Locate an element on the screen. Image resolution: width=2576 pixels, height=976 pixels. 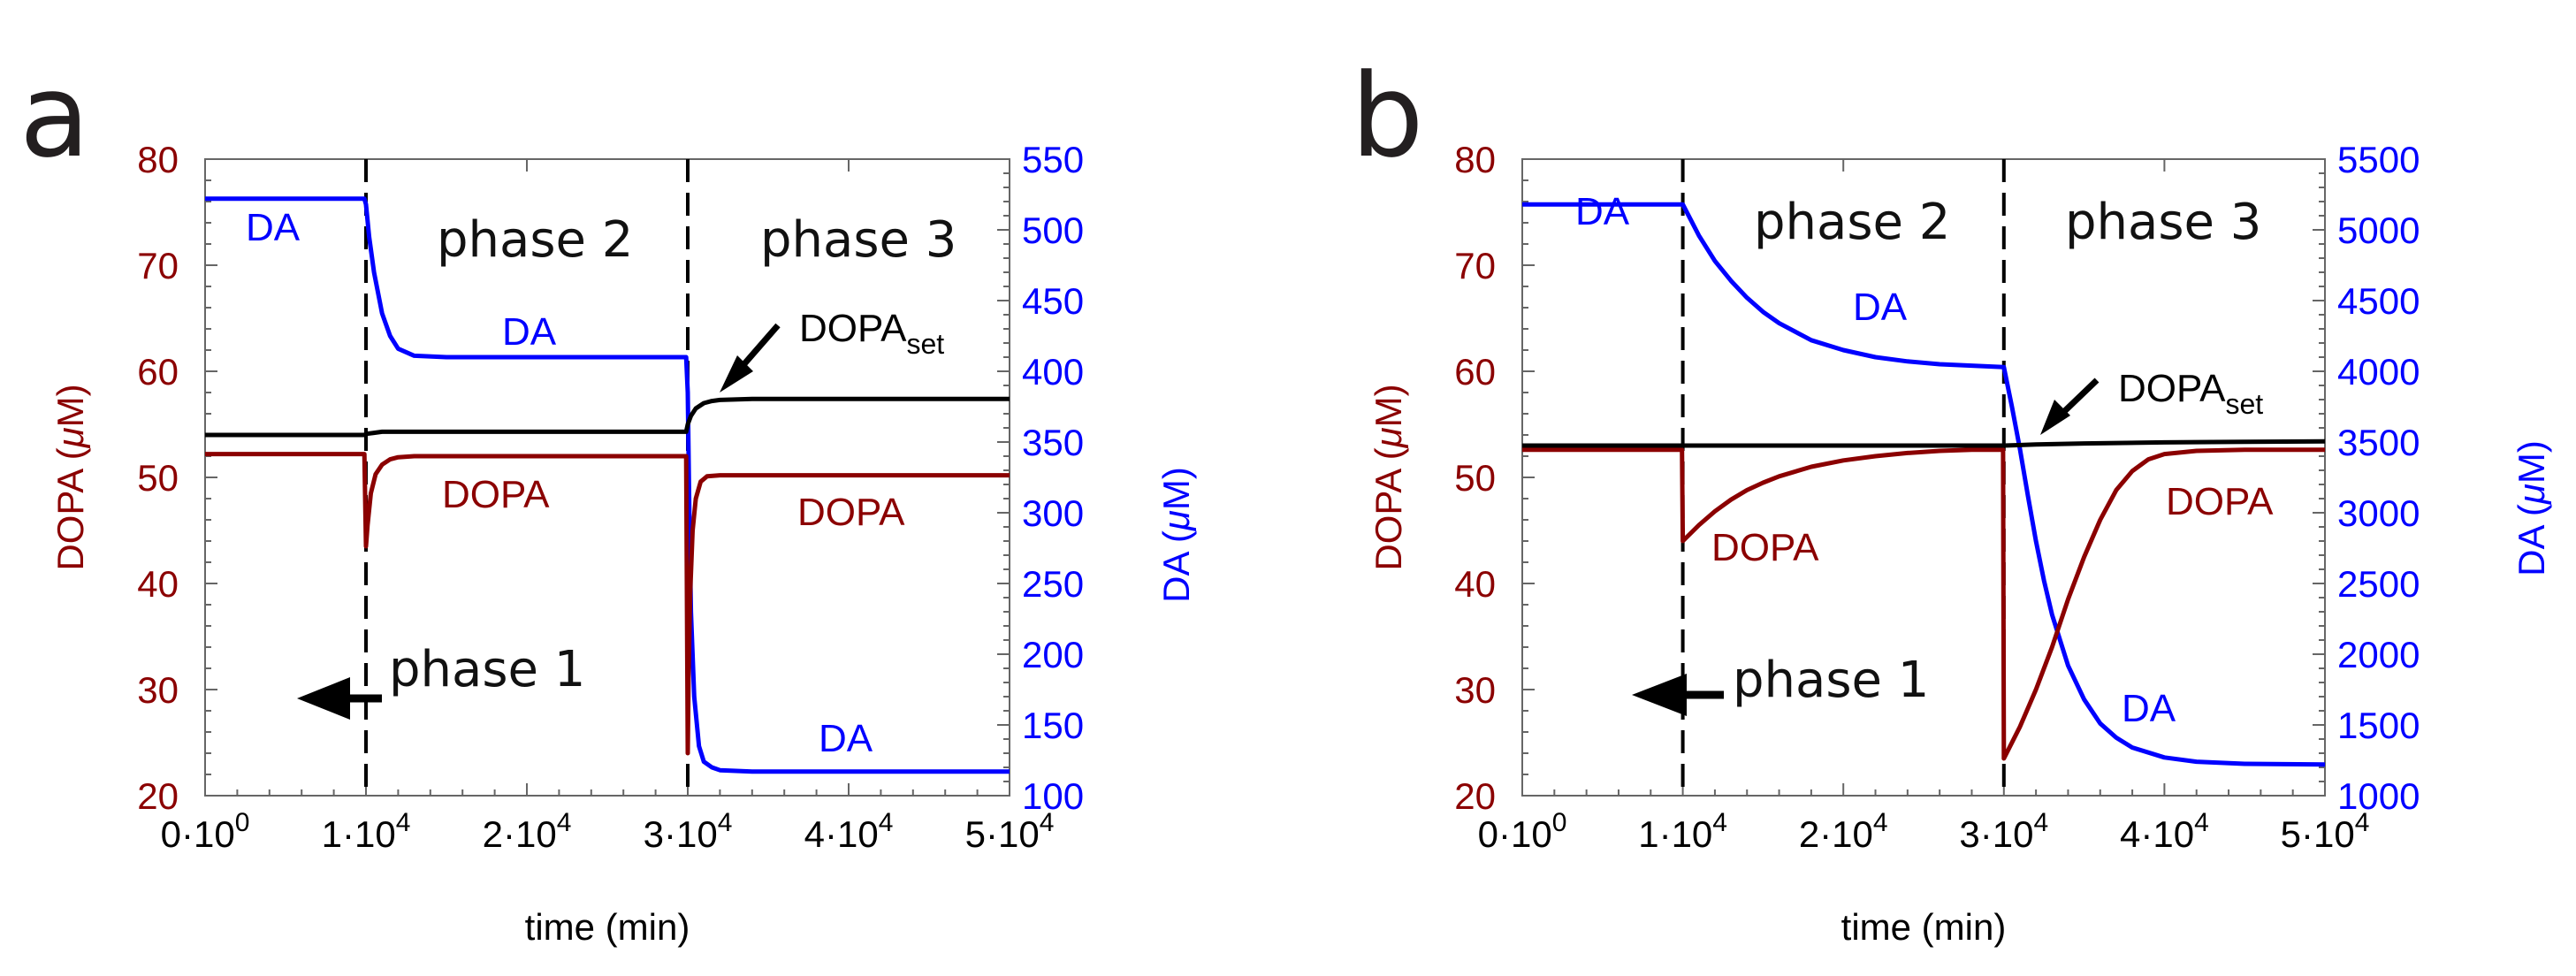
panel-a-dopa-label-left: DOPA is located at coordinates (496, 494).